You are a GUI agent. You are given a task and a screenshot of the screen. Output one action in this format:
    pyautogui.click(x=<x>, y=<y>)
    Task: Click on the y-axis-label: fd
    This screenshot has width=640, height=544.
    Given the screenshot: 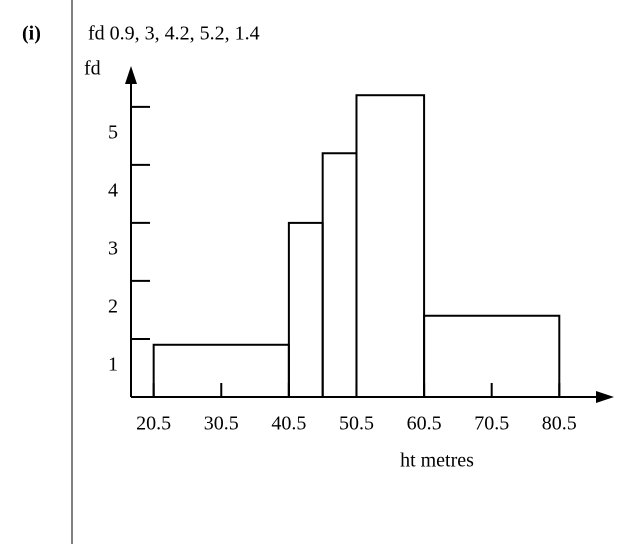 What is the action you would take?
    pyautogui.click(x=92, y=69)
    